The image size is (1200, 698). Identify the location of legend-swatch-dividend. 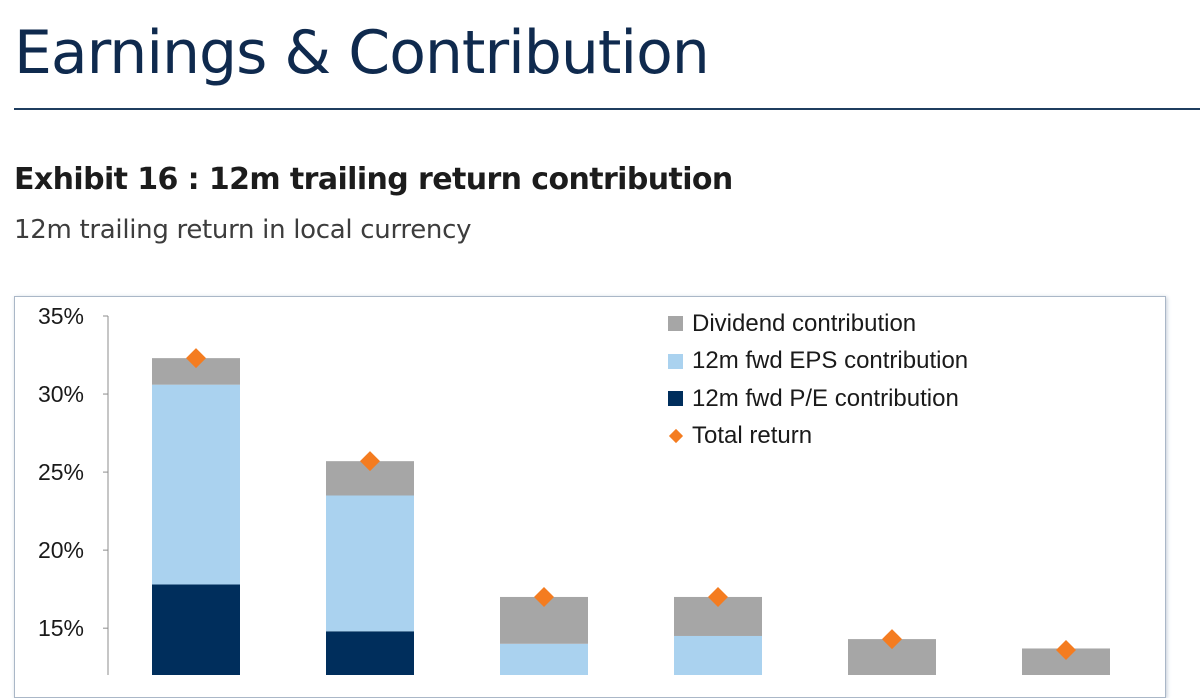
(675, 324).